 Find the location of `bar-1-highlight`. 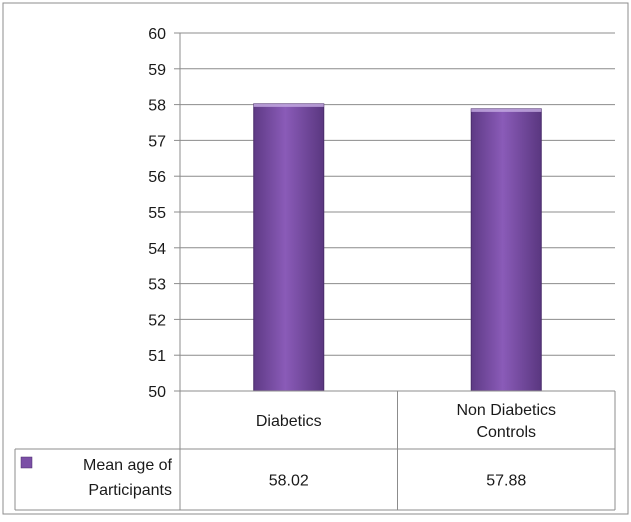

bar-1-highlight is located at coordinates (288, 105).